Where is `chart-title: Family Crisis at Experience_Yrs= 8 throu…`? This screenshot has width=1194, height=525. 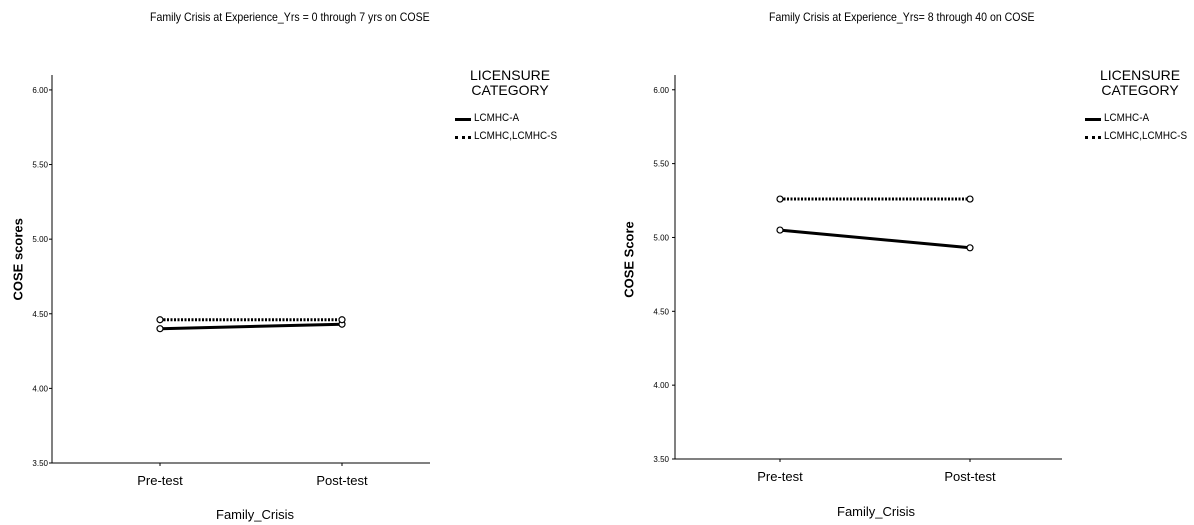 chart-title: Family Crisis at Experience_Yrs= 8 throu… is located at coordinates (902, 17).